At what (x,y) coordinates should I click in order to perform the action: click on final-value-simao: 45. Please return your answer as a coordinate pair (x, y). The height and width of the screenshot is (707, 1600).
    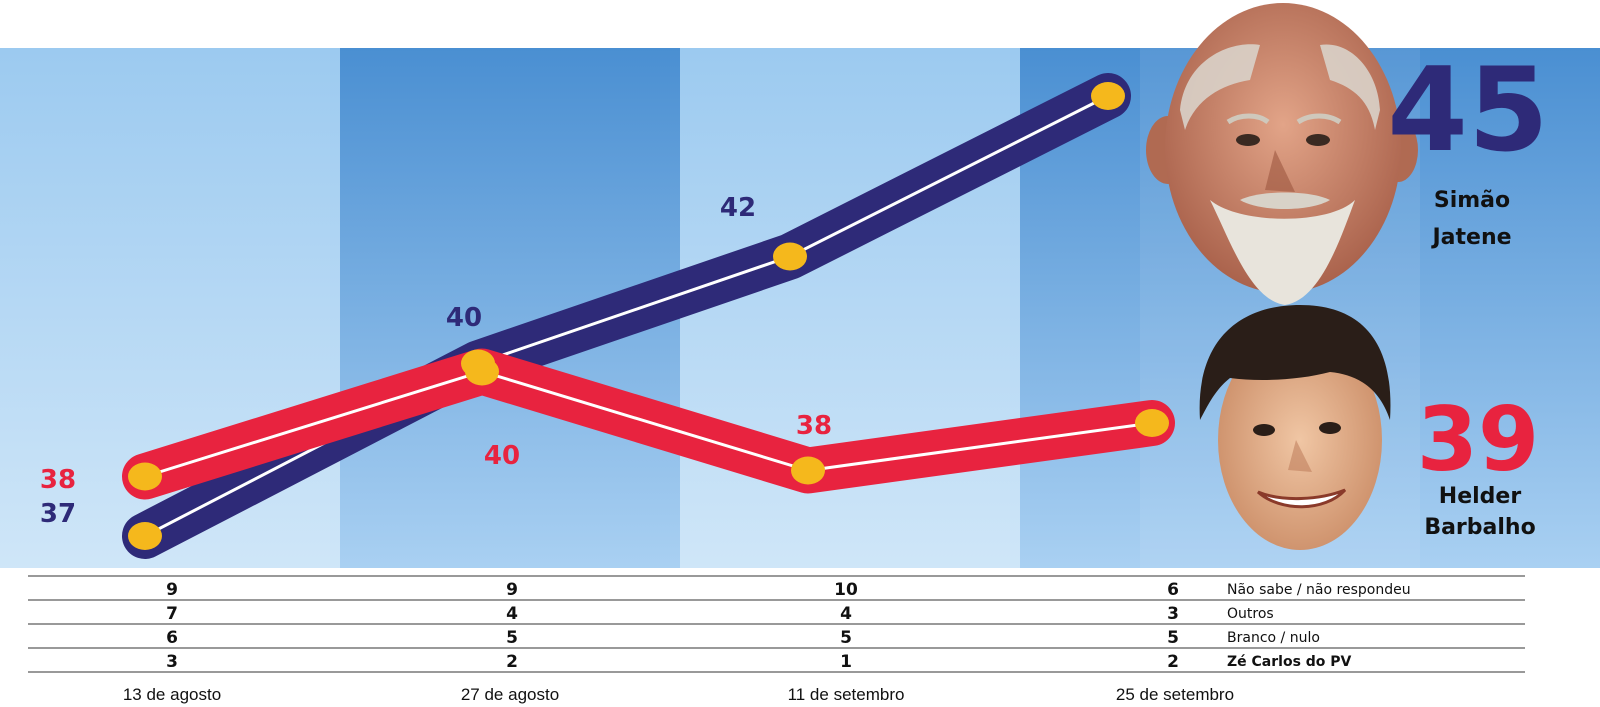
    Looking at the image, I should click on (1467, 110).